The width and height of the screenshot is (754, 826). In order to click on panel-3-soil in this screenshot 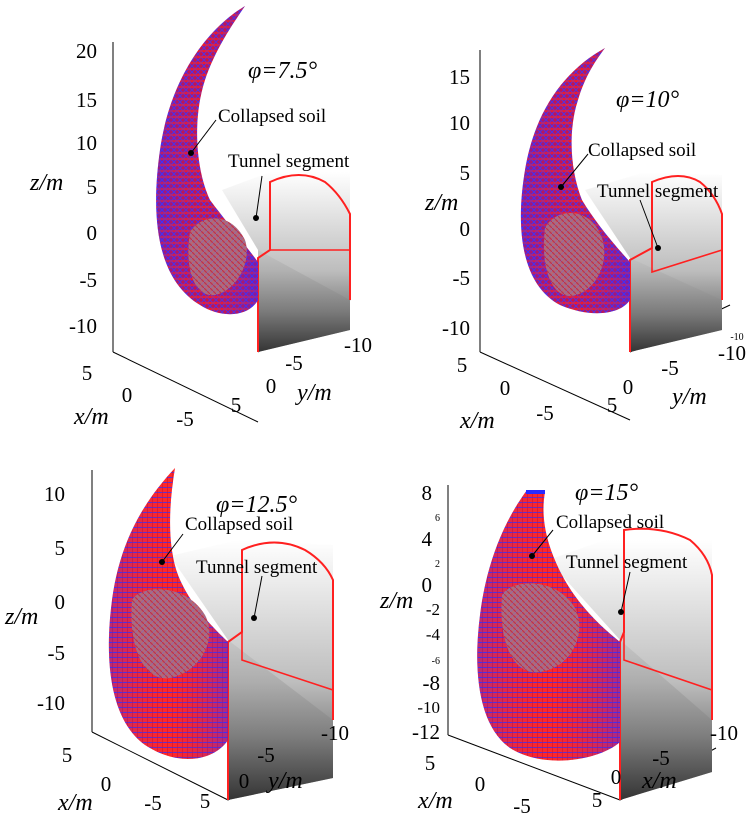, I will do `click(168, 613)`.